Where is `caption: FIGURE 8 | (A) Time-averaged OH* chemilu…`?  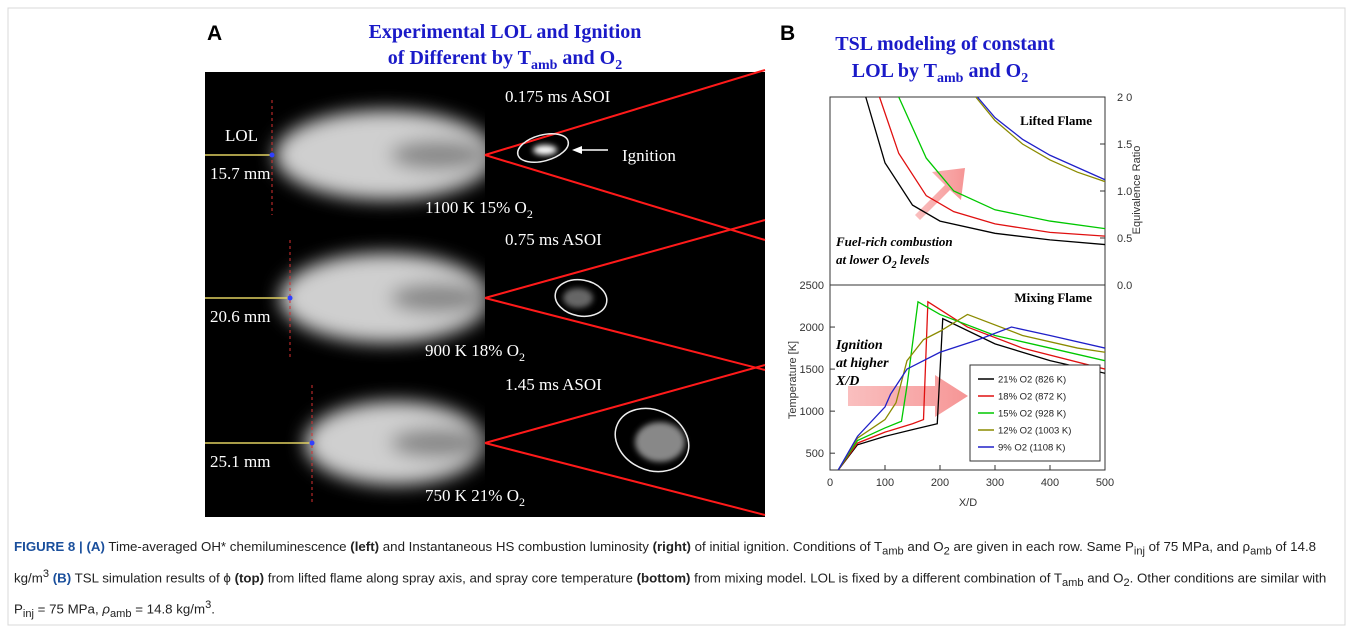 caption: FIGURE 8 | (A) Time-averaged OH* chemilu… is located at coordinates (676, 580).